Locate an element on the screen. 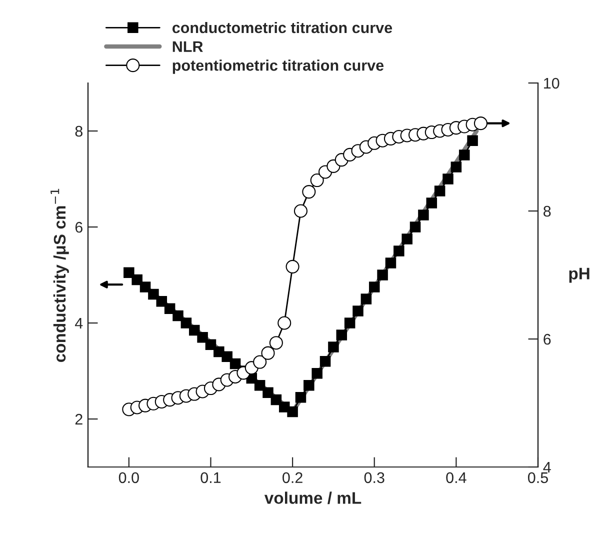  legend-label: conductometric titration curve is located at coordinates (282, 28).